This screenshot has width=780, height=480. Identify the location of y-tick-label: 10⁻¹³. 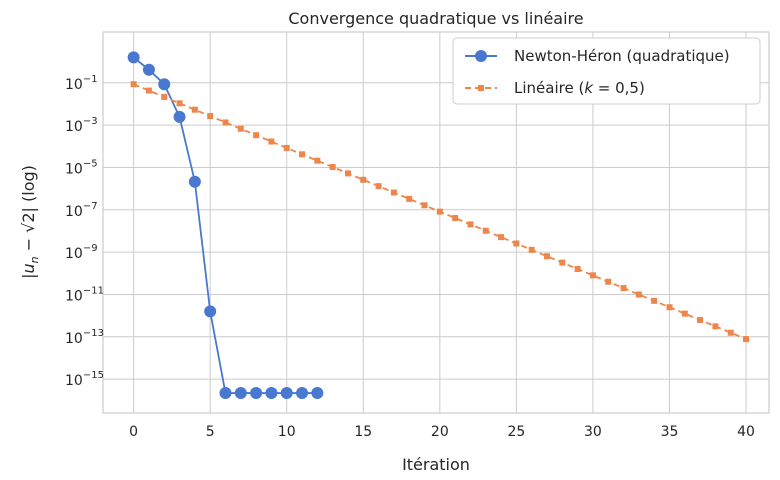
(84, 337).